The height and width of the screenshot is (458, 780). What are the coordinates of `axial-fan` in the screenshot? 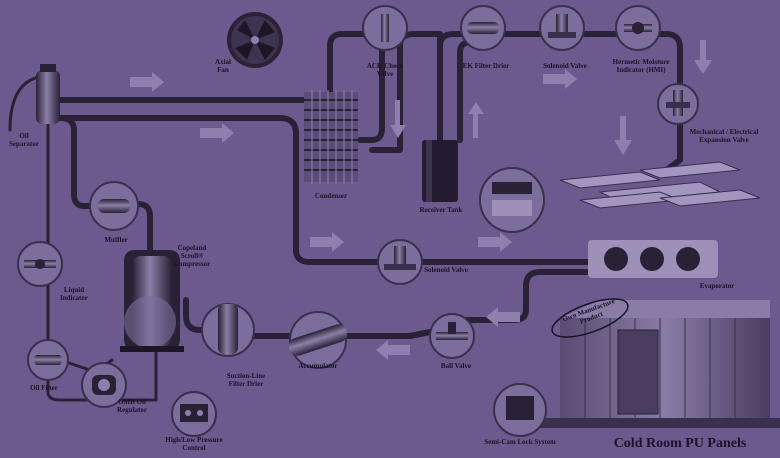 It's located at (255, 40).